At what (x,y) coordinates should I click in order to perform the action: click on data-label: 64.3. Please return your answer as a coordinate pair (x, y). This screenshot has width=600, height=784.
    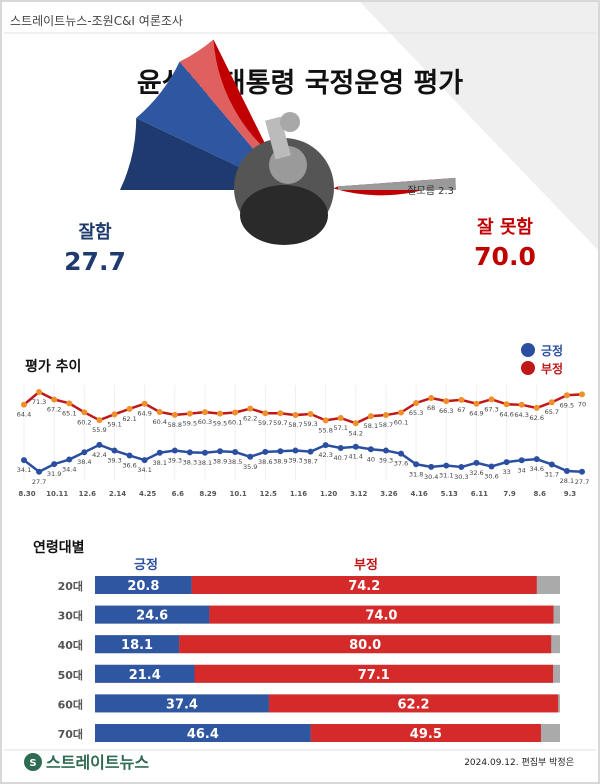
    Looking at the image, I should click on (521, 415).